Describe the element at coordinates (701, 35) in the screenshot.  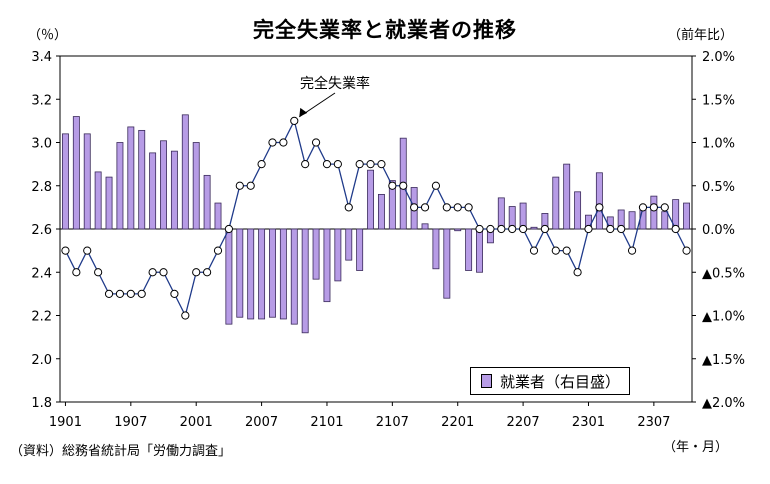
I see `right-axis-unit: （前年比）` at that location.